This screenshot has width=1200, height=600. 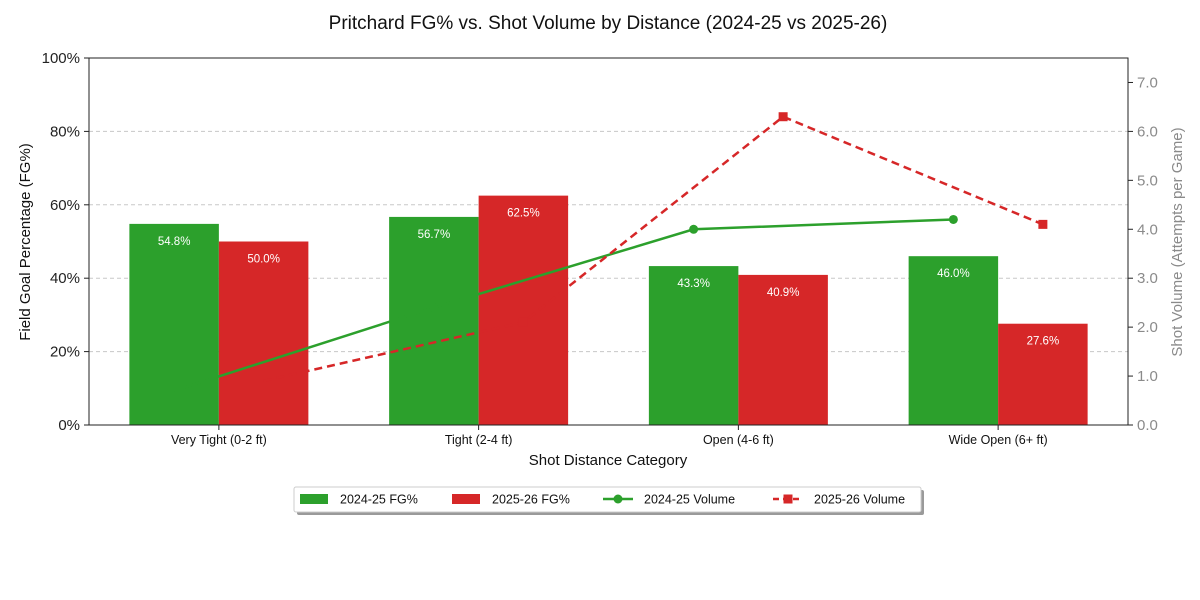 I want to click on legend-label-1: 2025-26 FG%, so click(x=531, y=500).